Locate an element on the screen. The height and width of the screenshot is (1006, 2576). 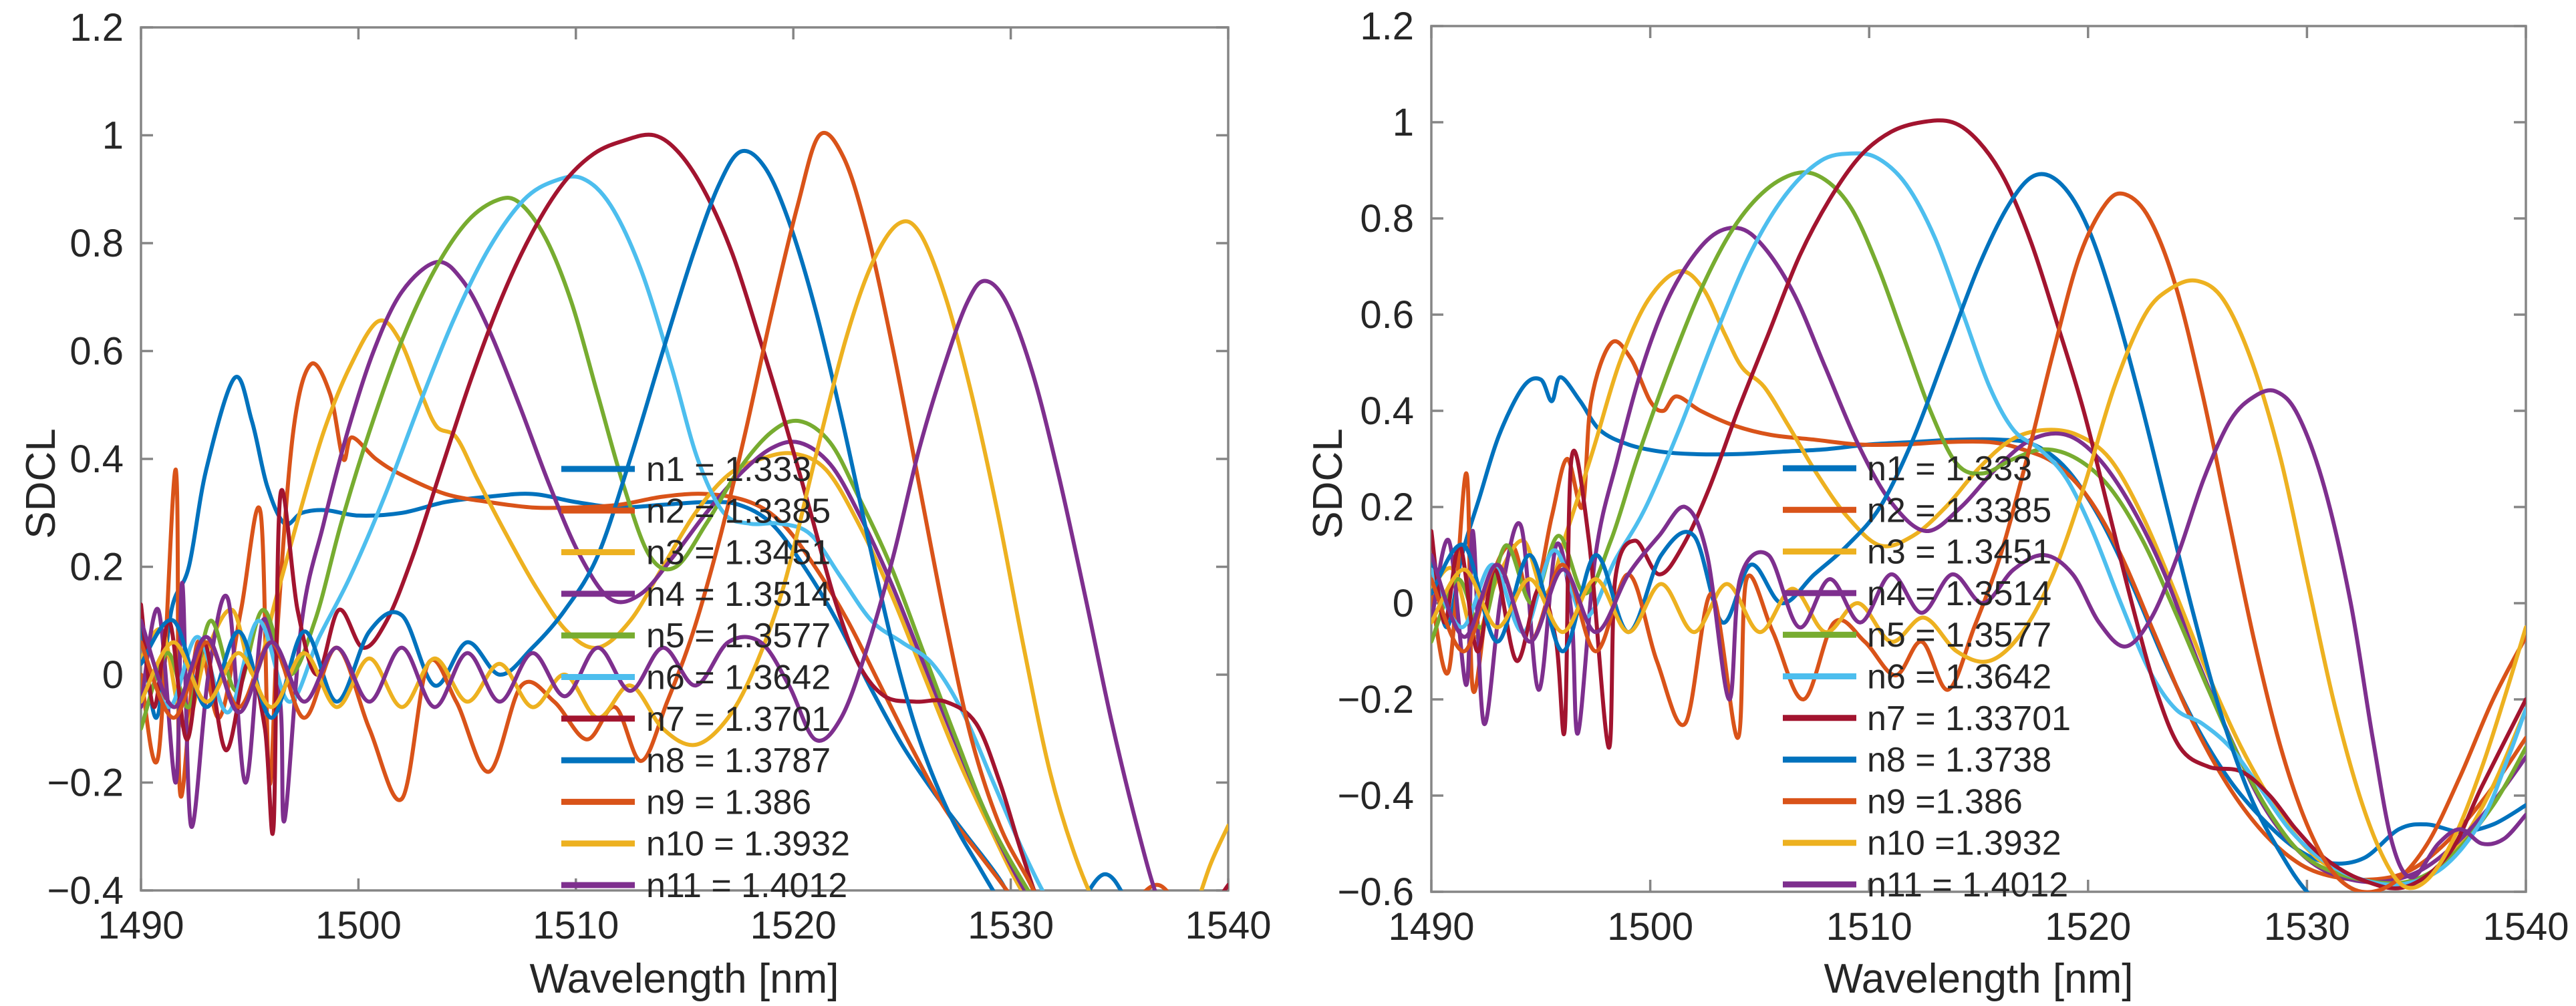
legend-label-n10: n10 =1.3932 is located at coordinates (1964, 843).